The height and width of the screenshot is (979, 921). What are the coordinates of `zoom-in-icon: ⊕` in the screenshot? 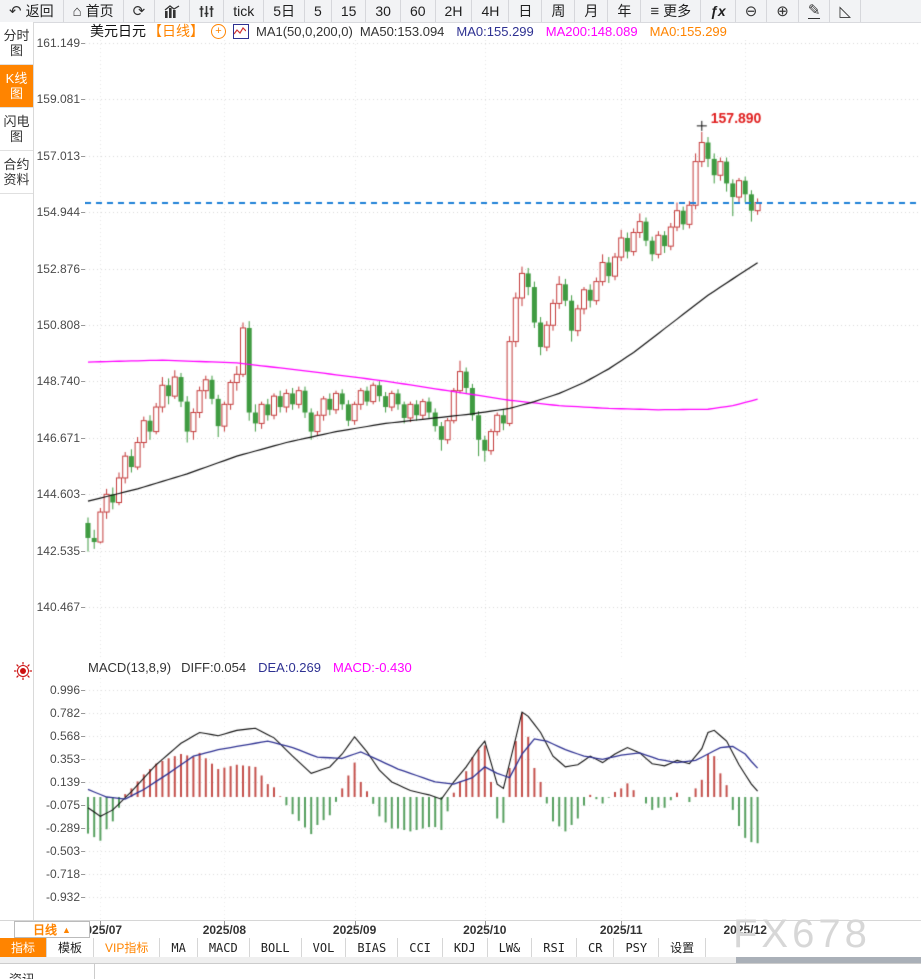 It's located at (782, 11).